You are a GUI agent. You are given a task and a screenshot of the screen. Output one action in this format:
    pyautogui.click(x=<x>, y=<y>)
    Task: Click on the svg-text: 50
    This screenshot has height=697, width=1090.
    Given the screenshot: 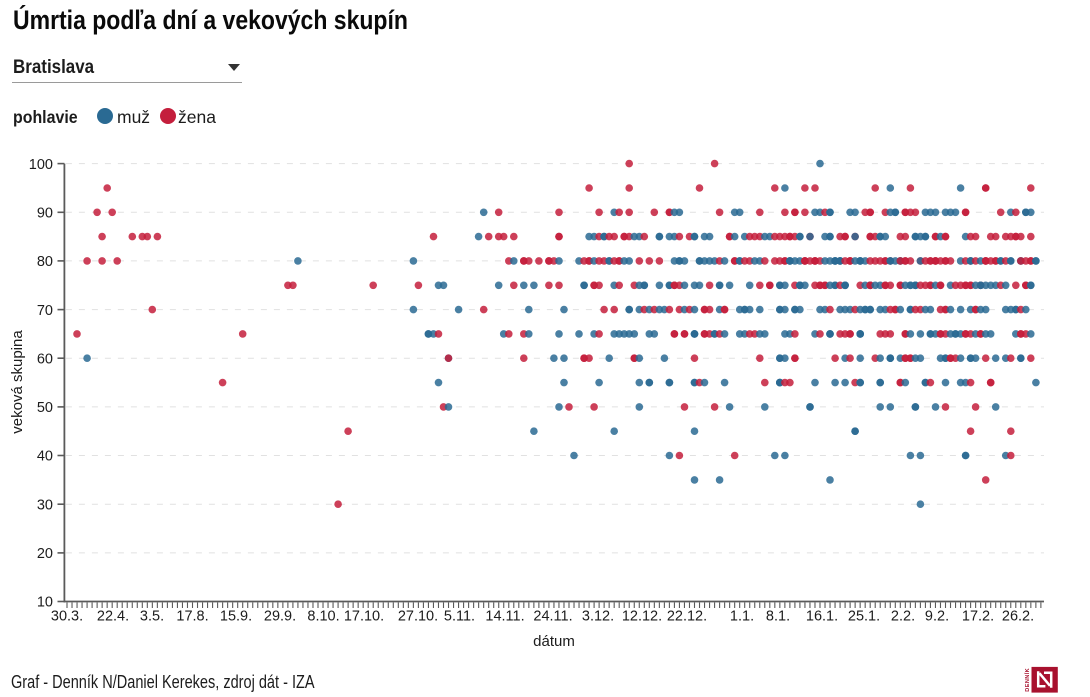 What is the action you would take?
    pyautogui.click(x=45, y=408)
    